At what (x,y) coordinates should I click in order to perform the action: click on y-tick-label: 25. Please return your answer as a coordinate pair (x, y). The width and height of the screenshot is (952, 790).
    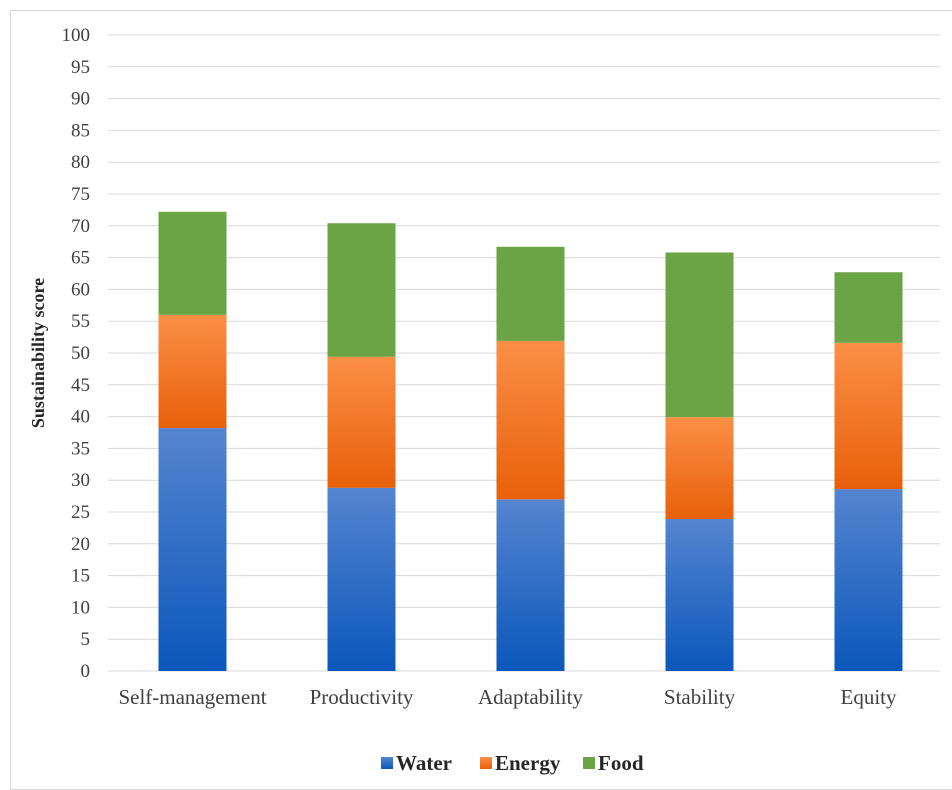
    Looking at the image, I should click on (80, 512).